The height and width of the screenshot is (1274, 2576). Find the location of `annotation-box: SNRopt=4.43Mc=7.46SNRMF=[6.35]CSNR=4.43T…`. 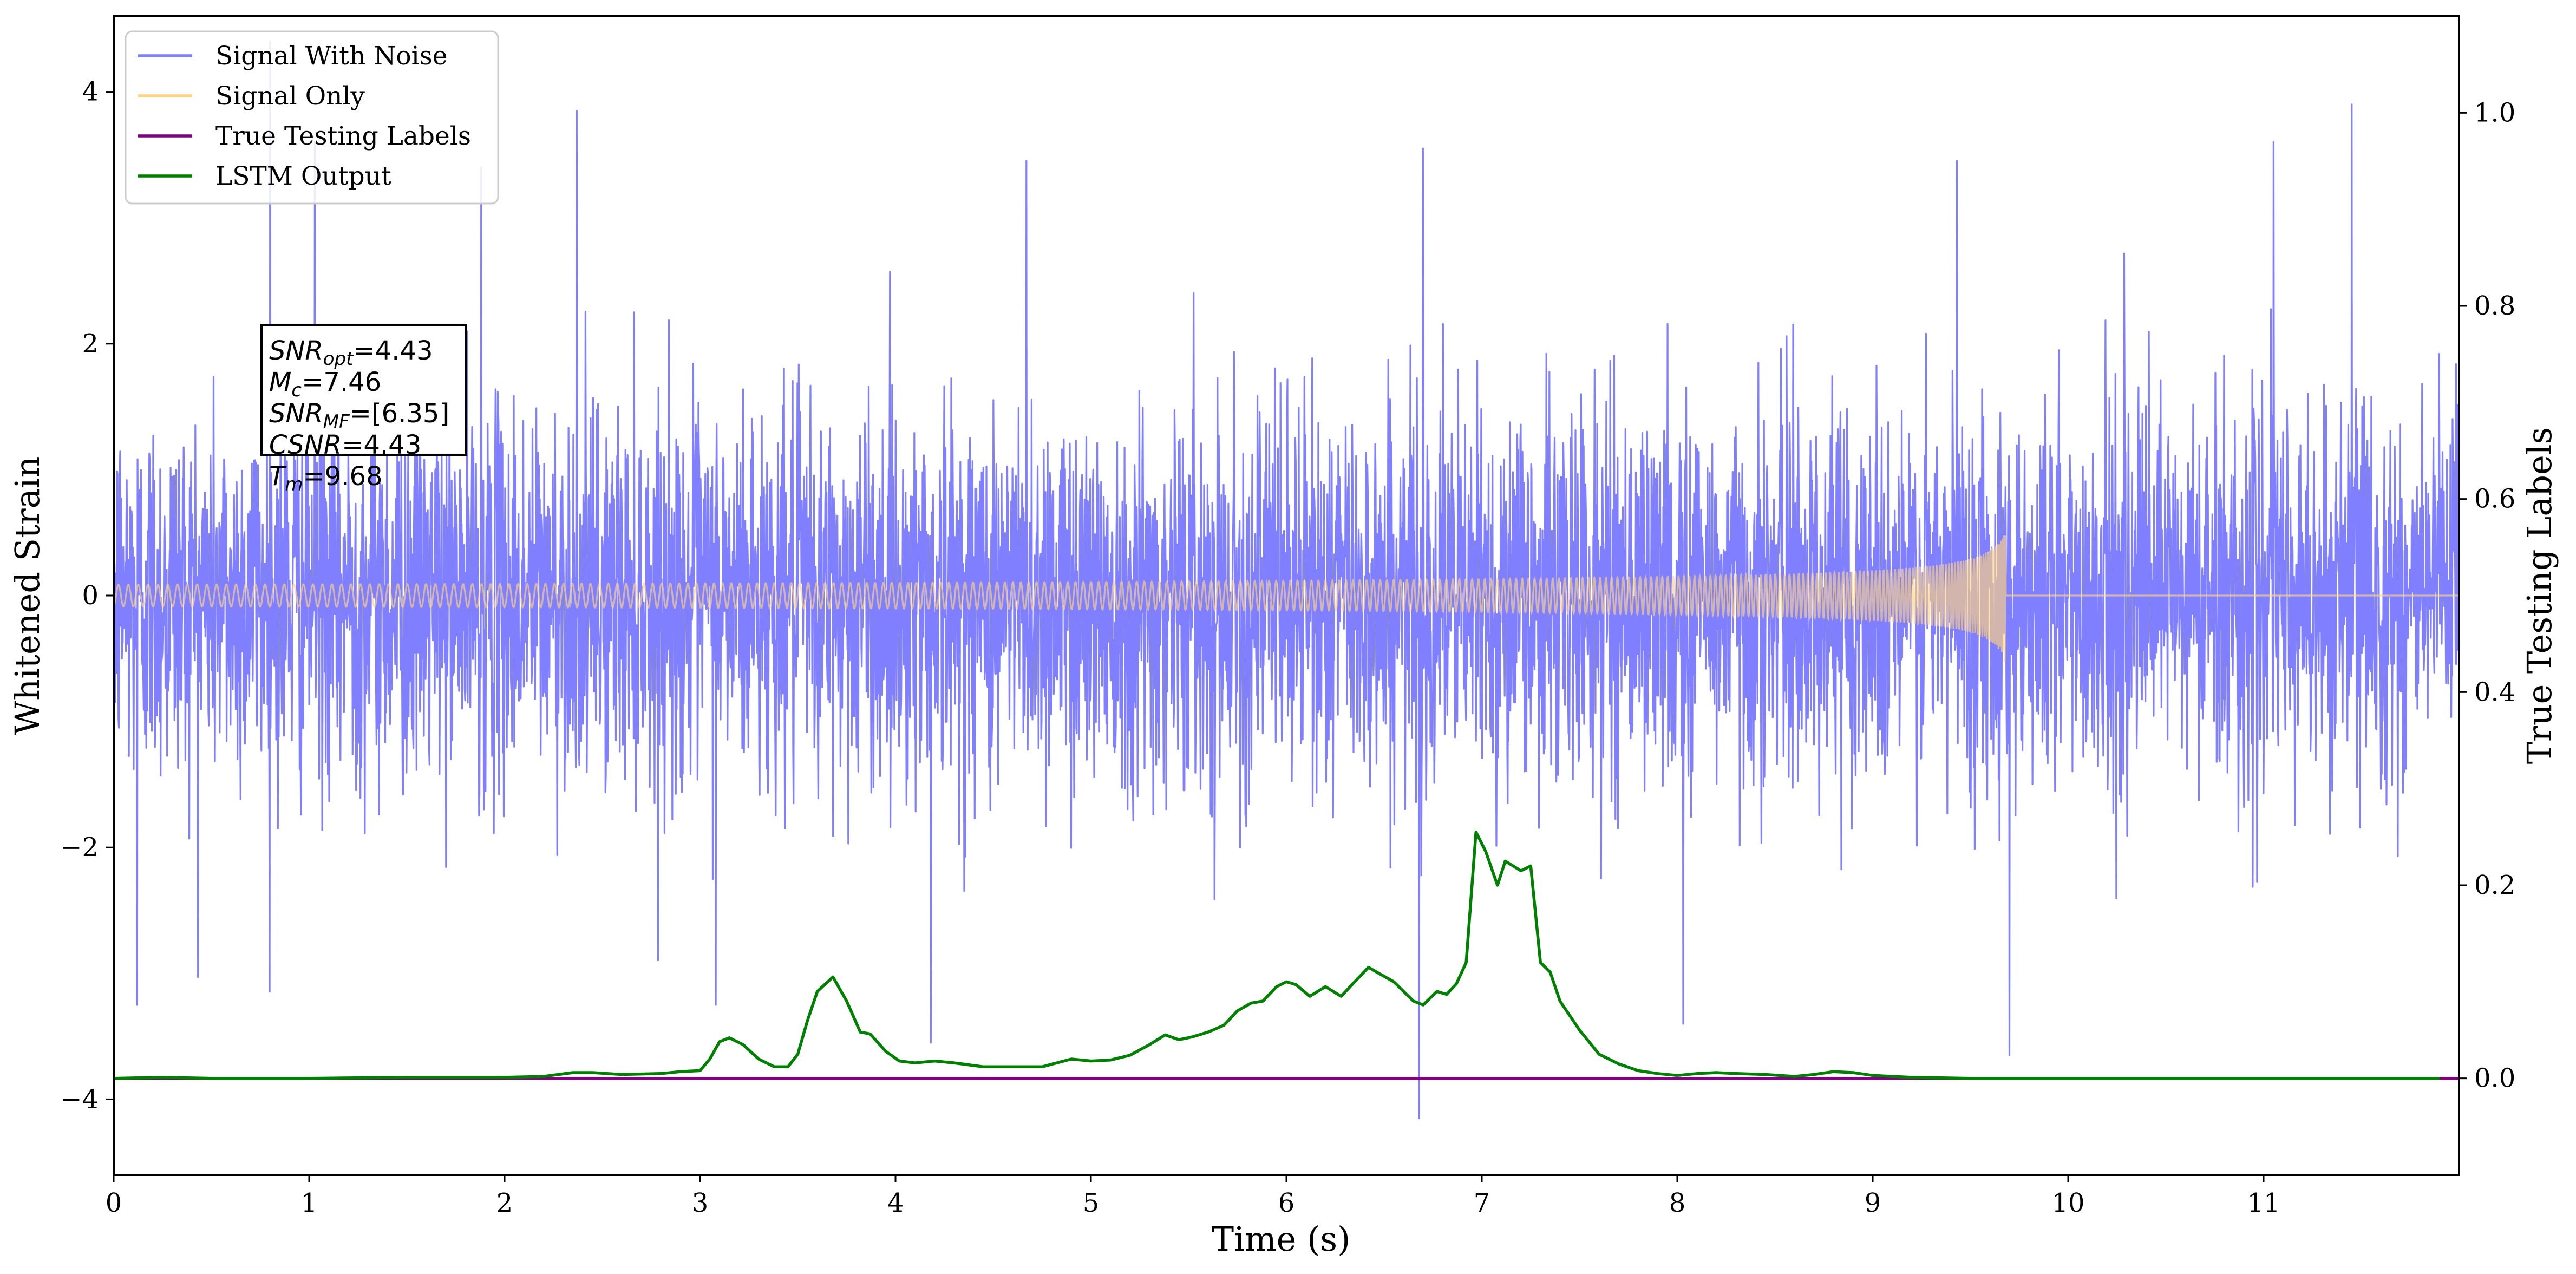

annotation-box: SNRopt=4.43Mc=7.46SNRMF=[6.35]CSNR=4.43T… is located at coordinates (363, 409).